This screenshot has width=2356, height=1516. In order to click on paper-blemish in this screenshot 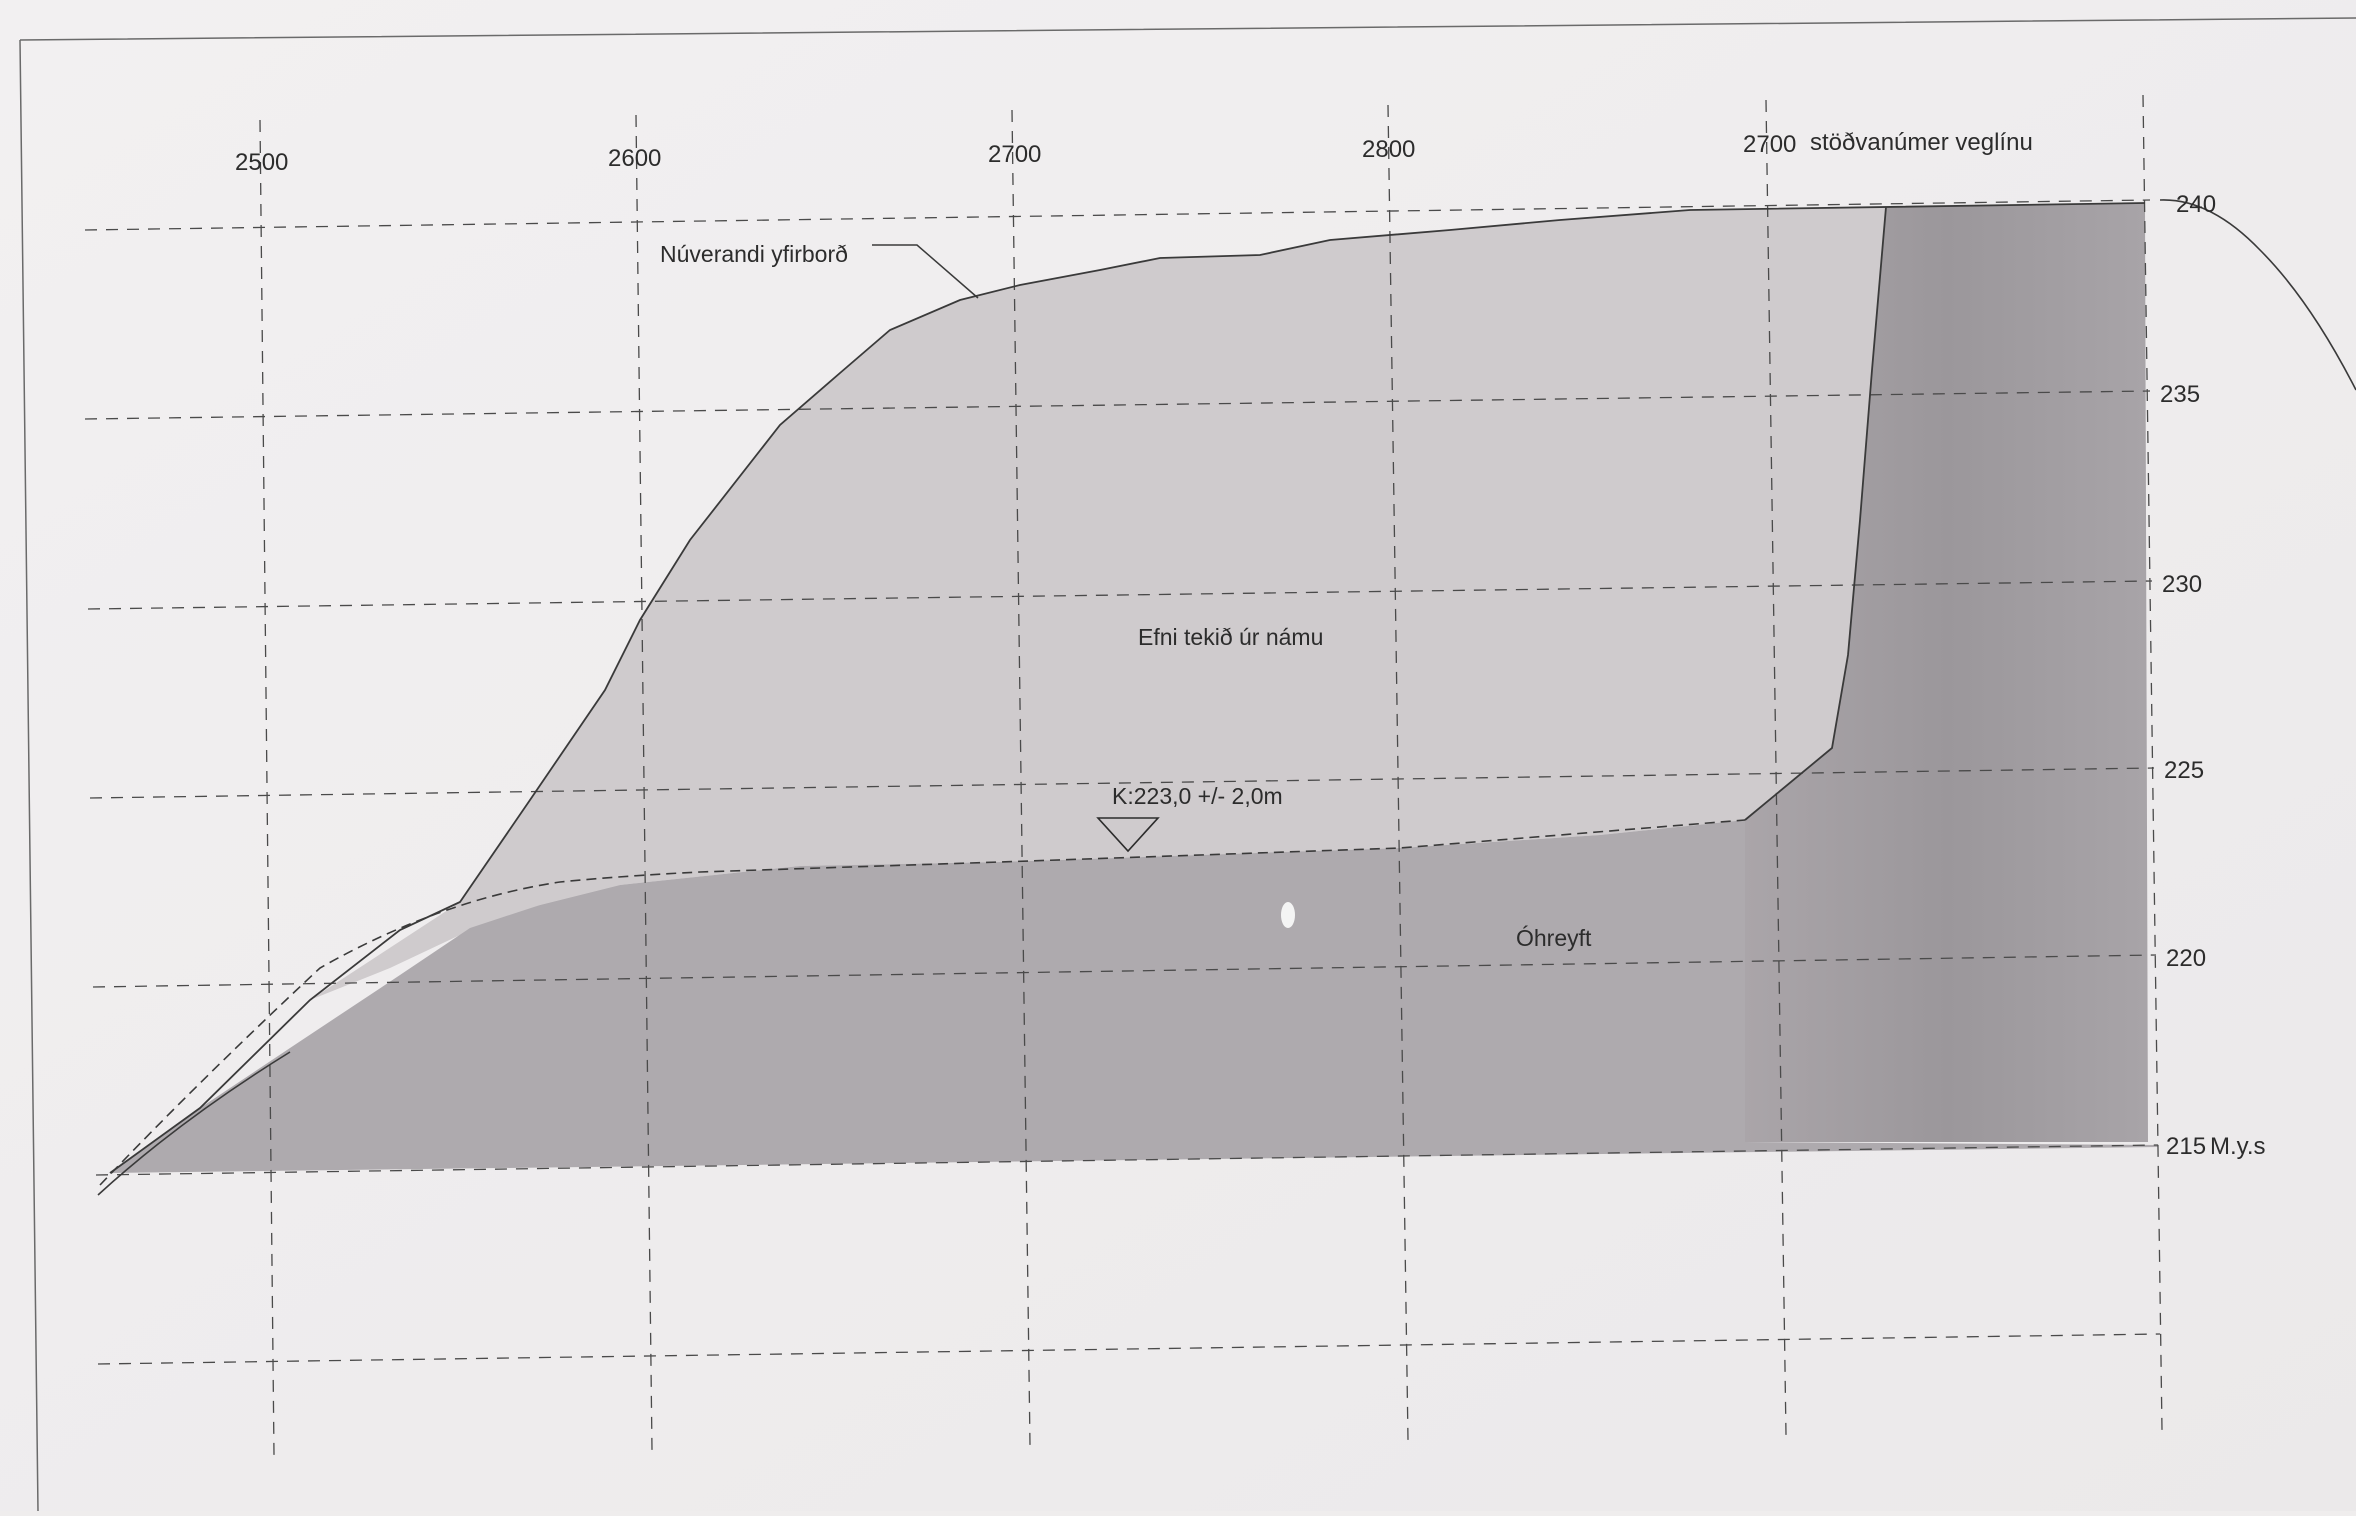, I will do `click(1288, 915)`.